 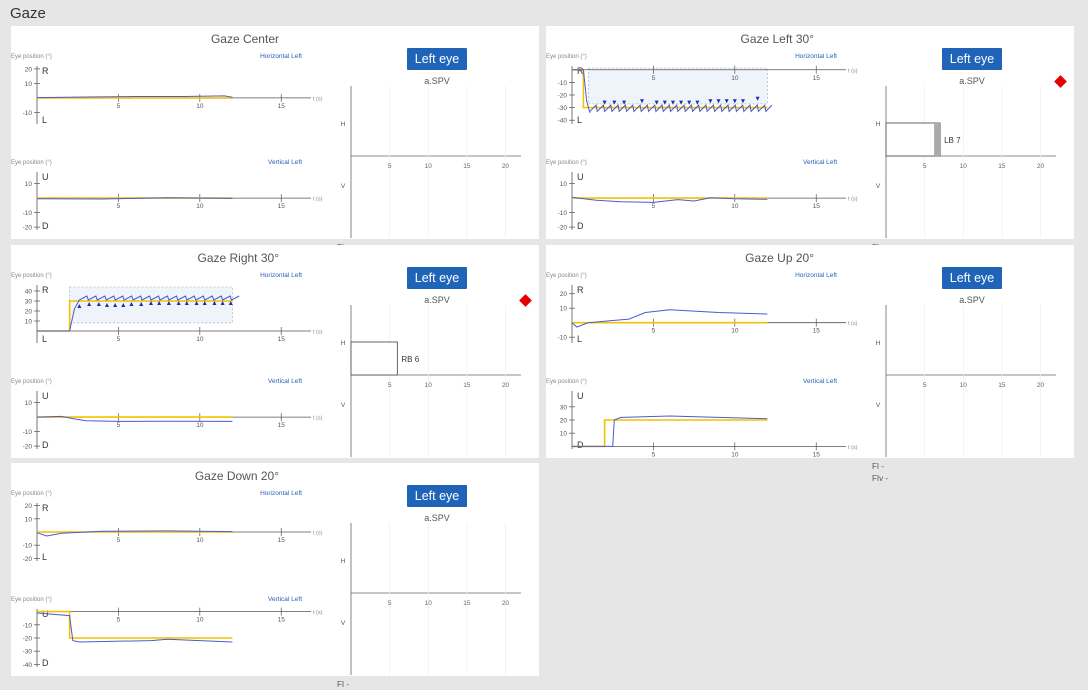 I want to click on spv-label: a.SPV, so click(x=972, y=300).